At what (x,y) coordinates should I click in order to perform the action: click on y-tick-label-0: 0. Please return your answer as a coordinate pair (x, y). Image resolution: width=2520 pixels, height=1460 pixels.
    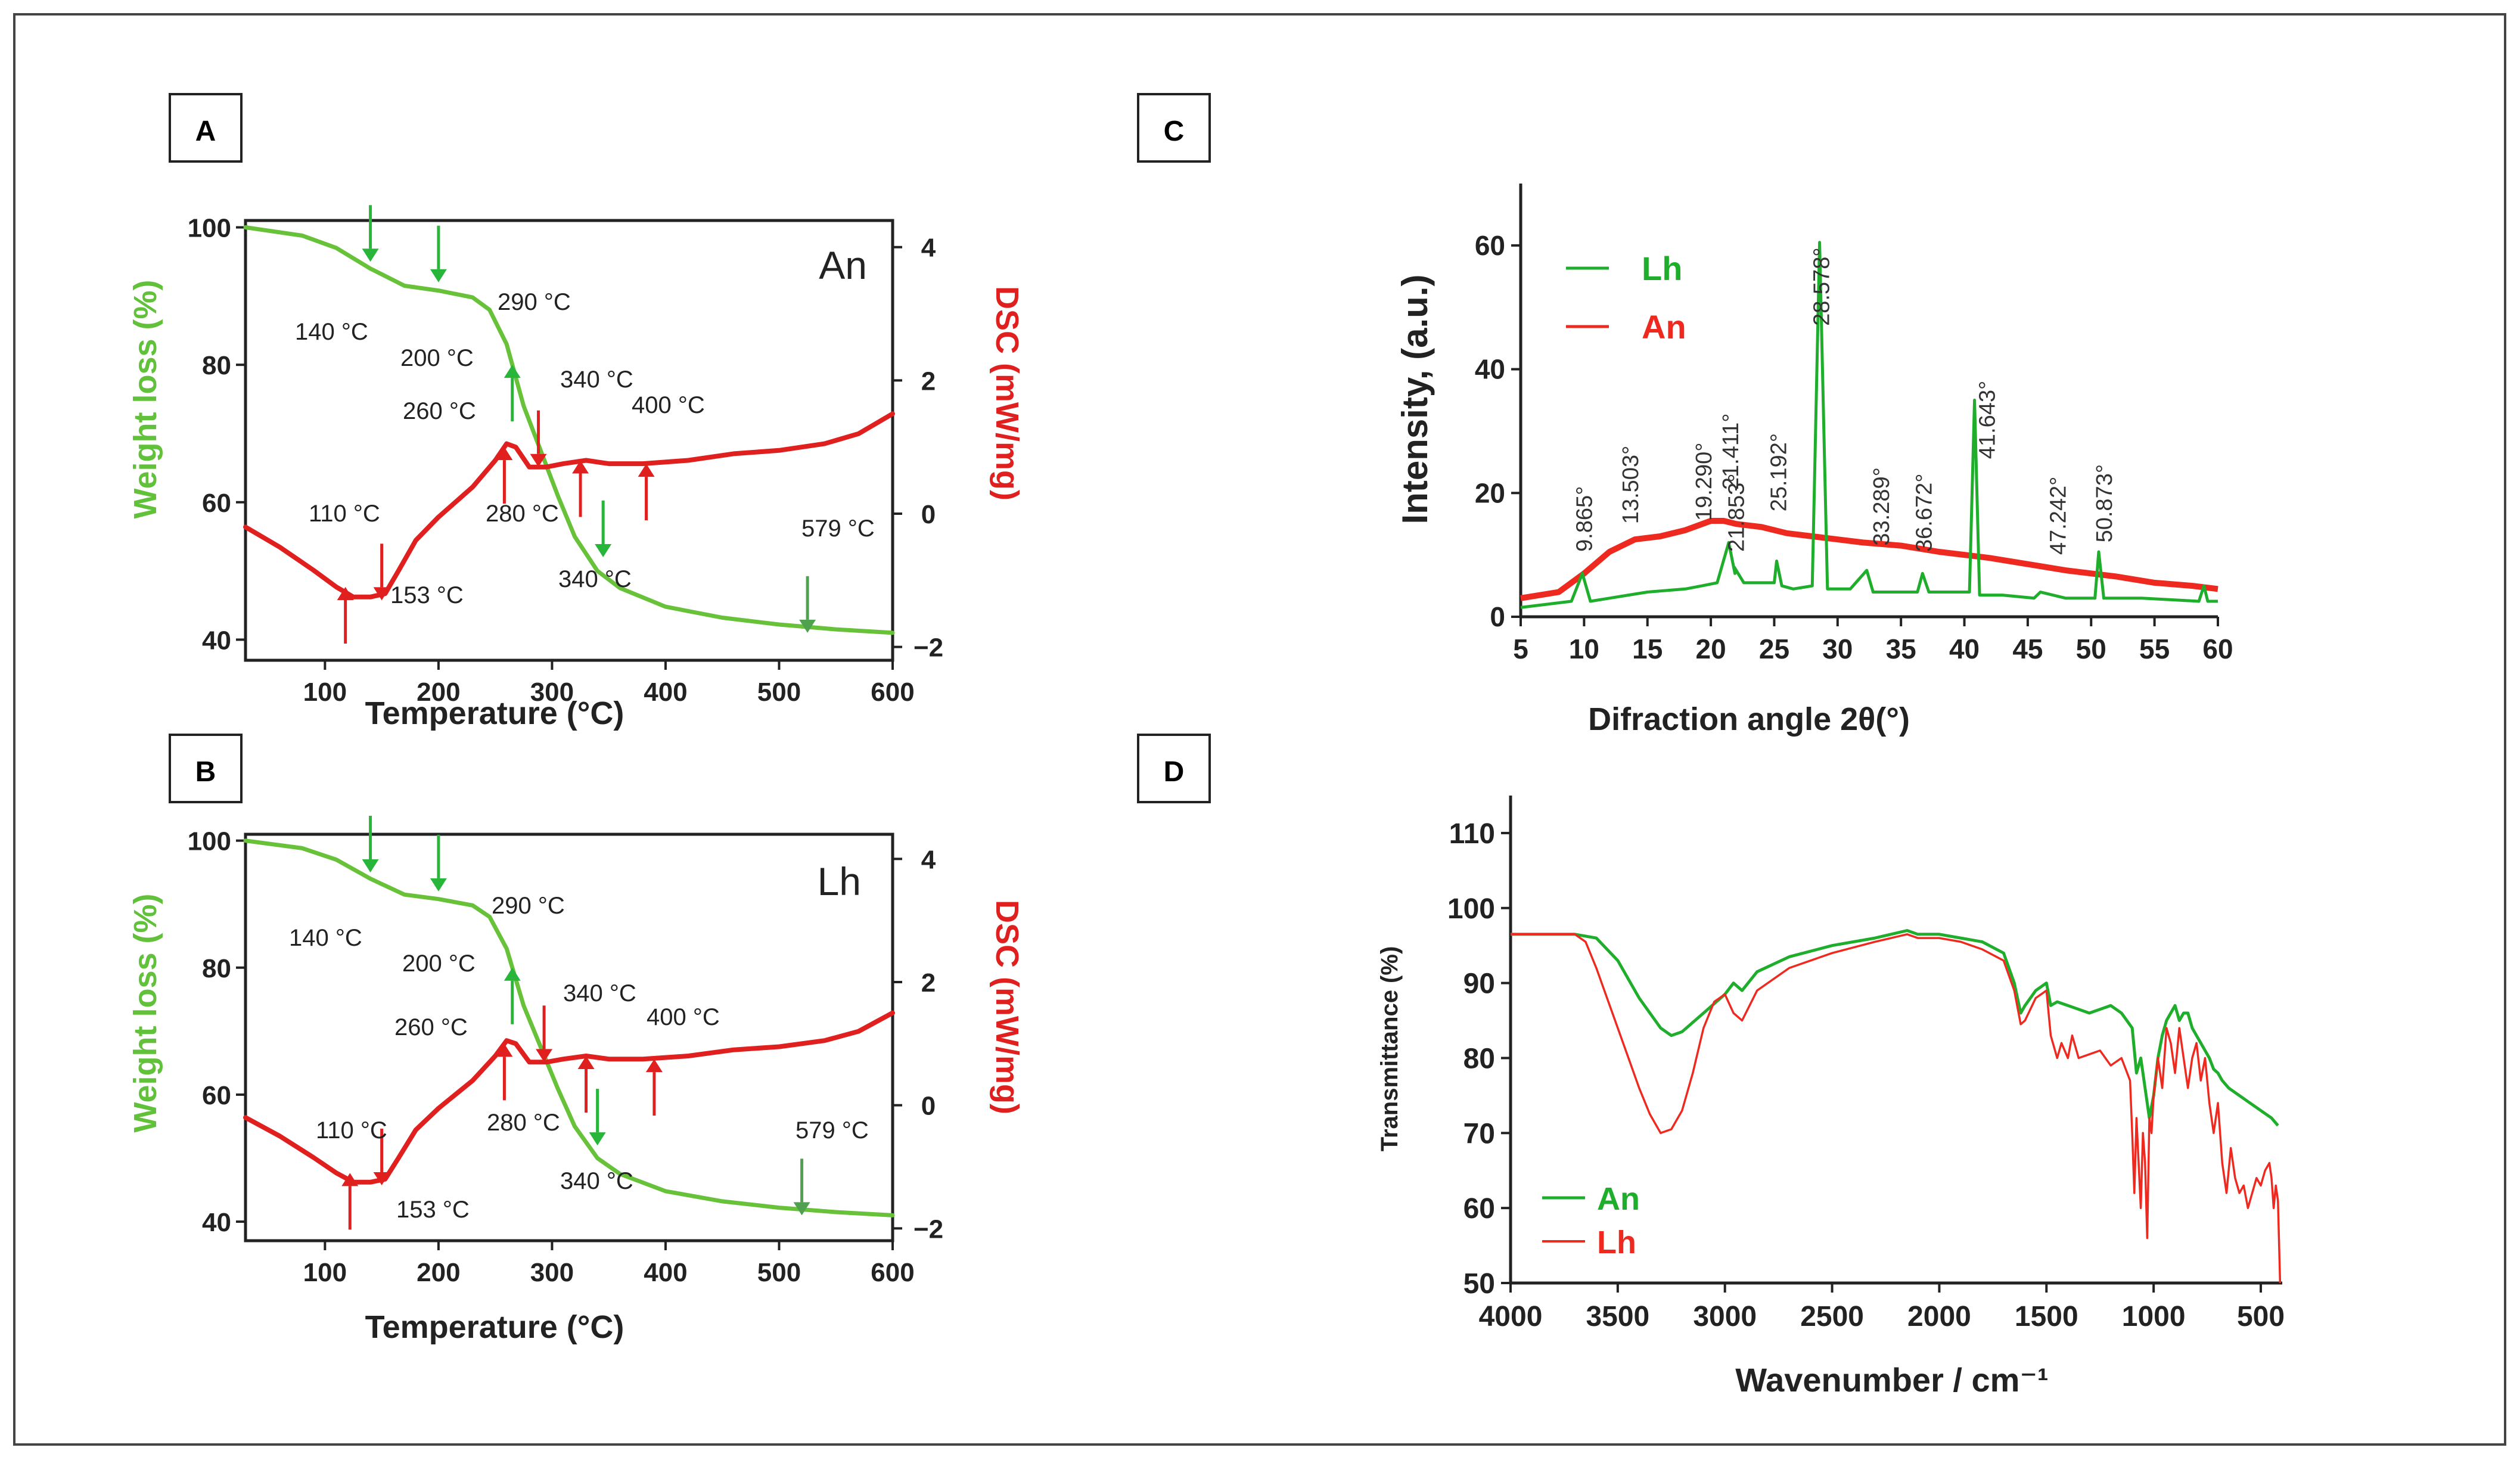
    Looking at the image, I should click on (1497, 617).